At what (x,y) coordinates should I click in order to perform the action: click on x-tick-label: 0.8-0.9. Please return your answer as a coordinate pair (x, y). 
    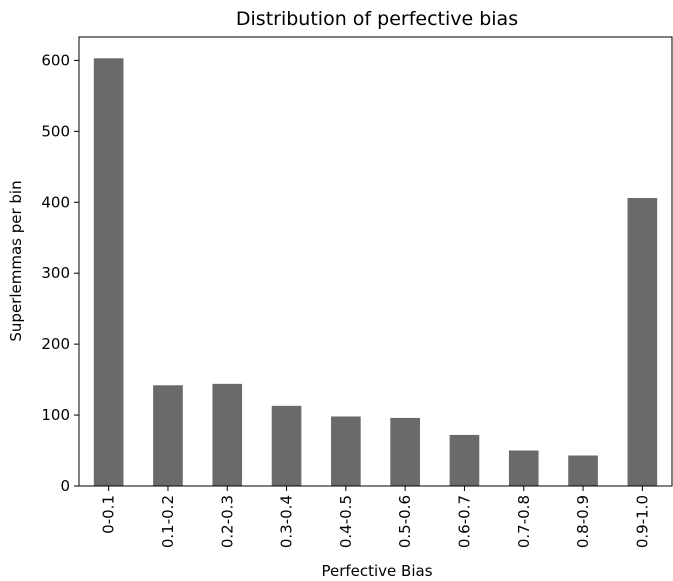
    Looking at the image, I should click on (583, 521).